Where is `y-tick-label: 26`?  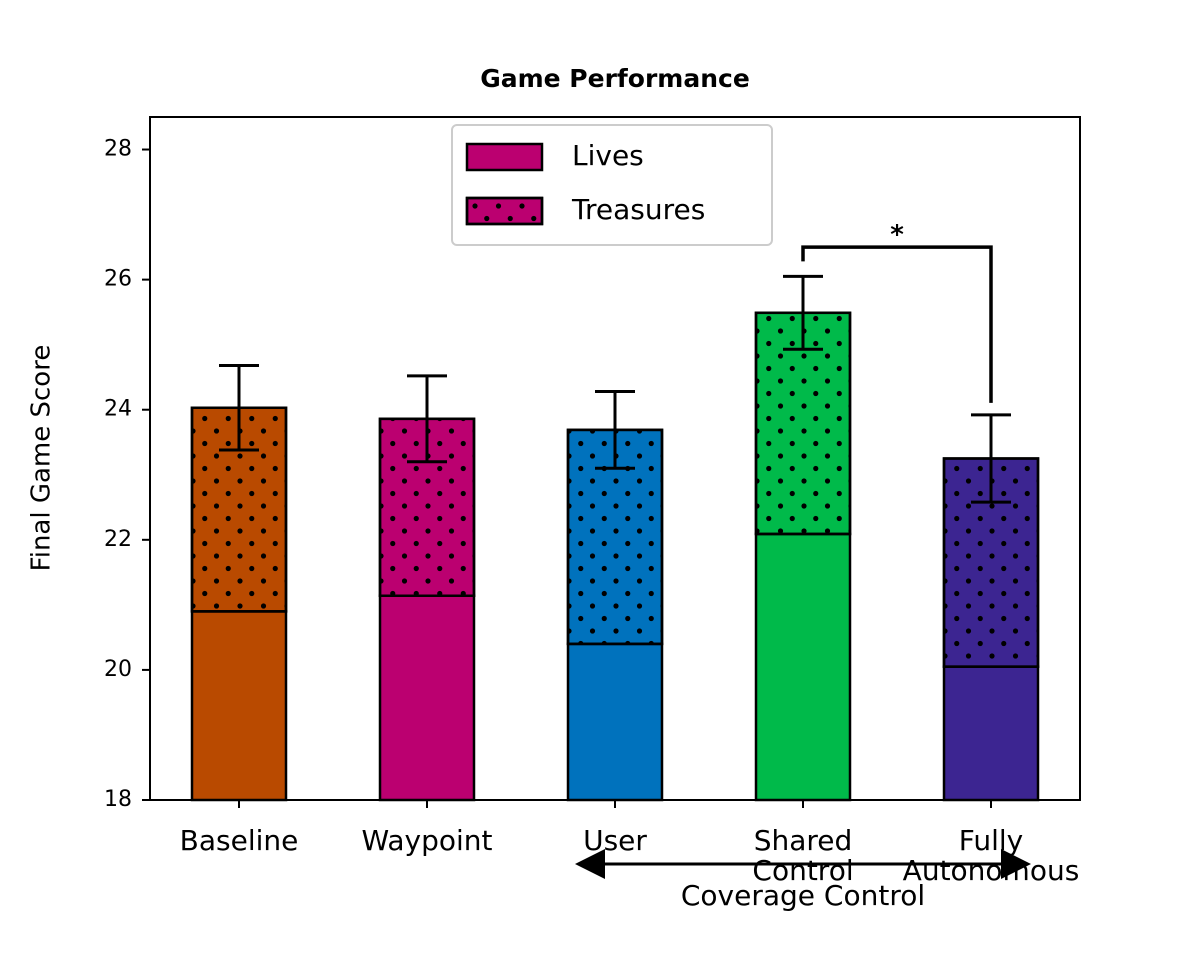 y-tick-label: 26 is located at coordinates (118, 279).